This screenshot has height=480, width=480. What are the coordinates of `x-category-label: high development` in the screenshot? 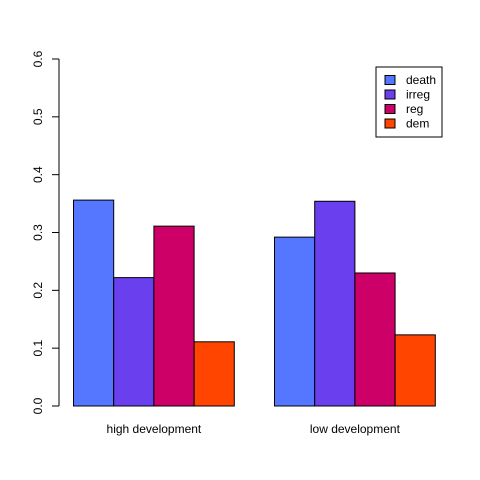 It's located at (154, 429).